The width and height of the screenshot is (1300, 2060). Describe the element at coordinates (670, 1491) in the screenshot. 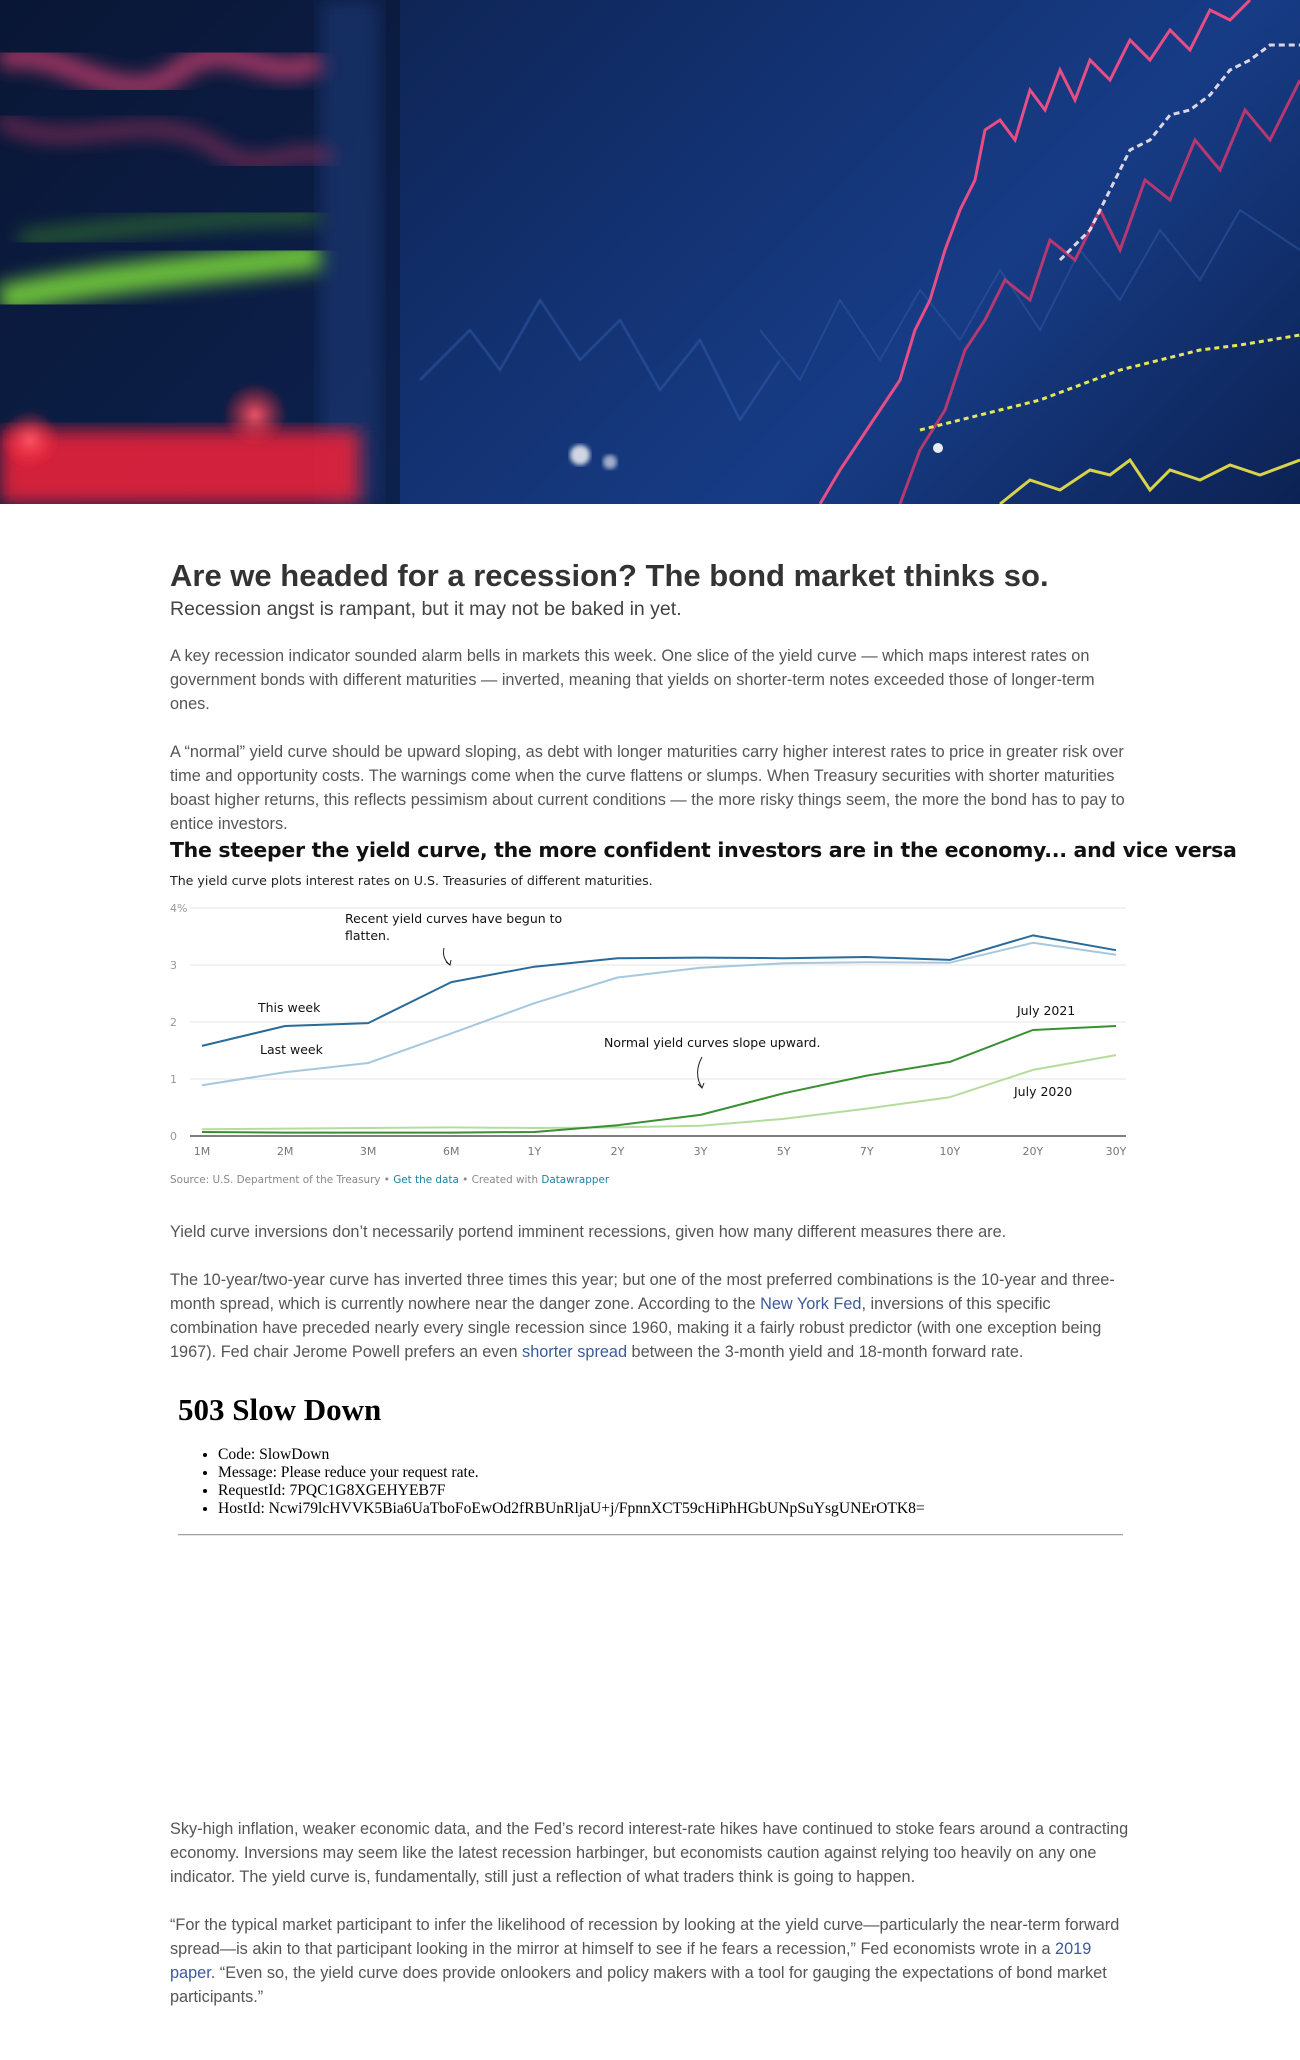

I see `error-detail-item: RequestId: 7PQC1G8XGEHYEB7F` at that location.